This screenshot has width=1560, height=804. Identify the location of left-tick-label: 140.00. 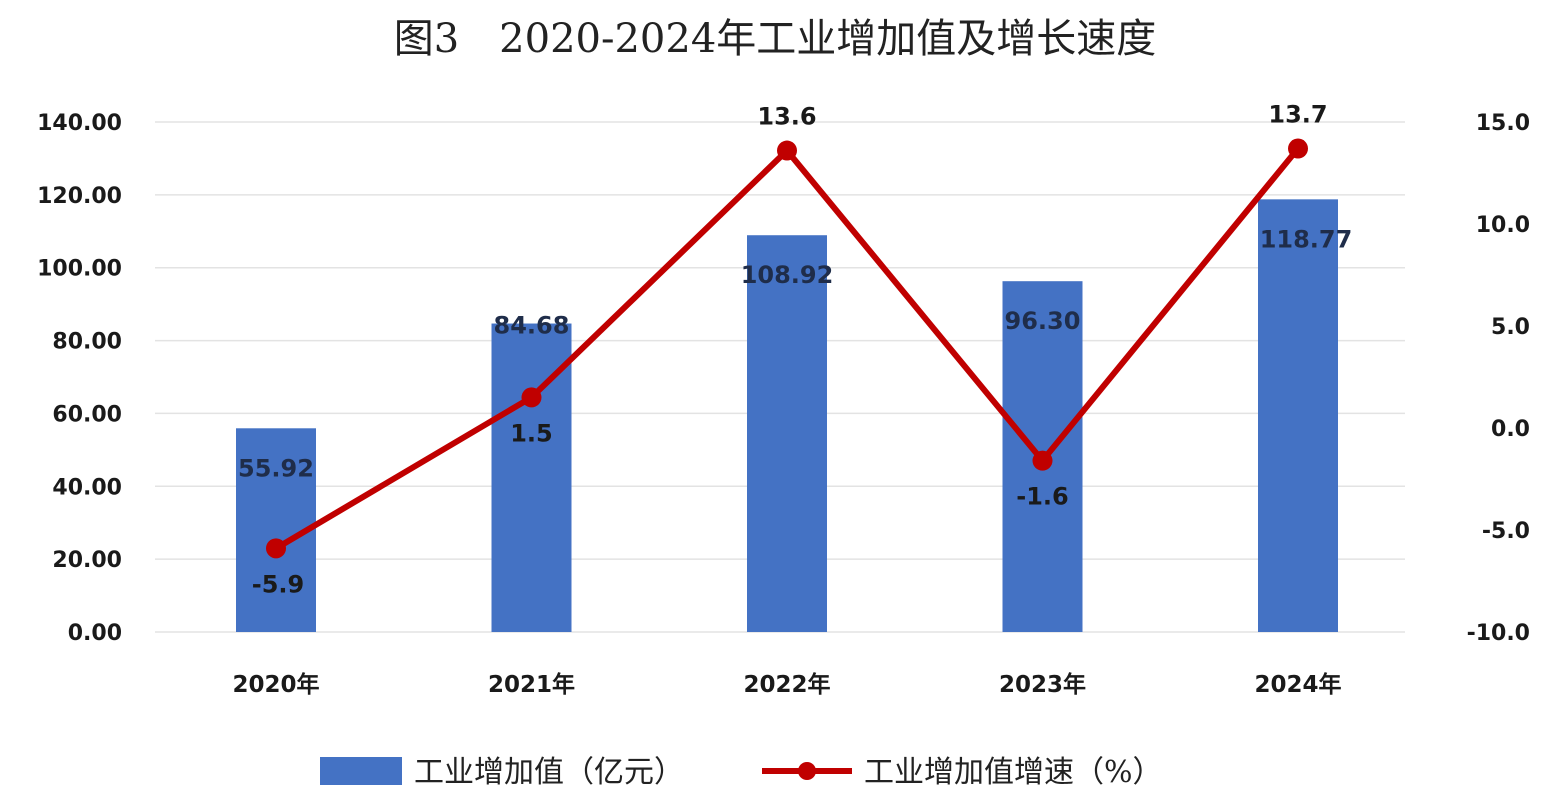
(79, 123).